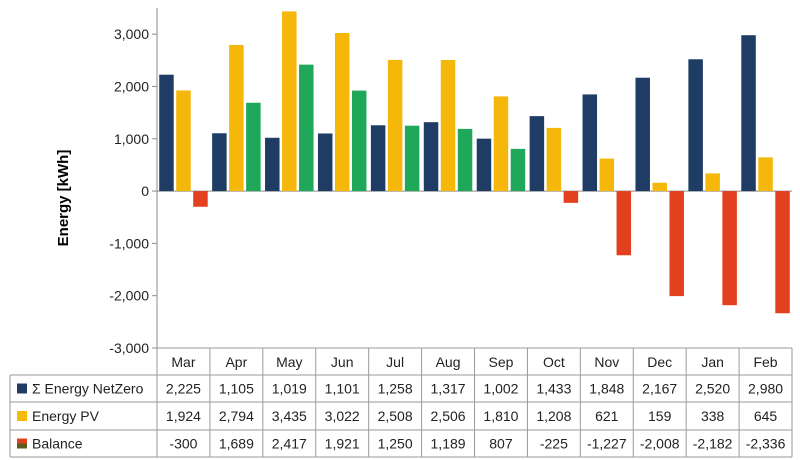  Describe the element at coordinates (659, 187) in the screenshot. I see `bar-energy-pv-dec` at that location.